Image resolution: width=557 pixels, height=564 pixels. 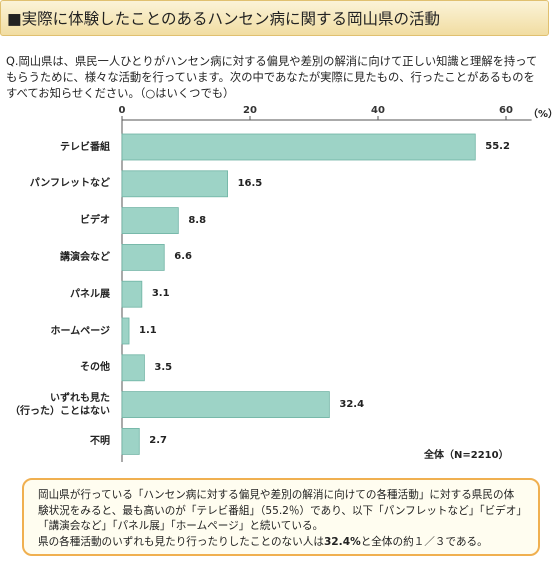 What do you see at coordinates (274, 18) in the screenshot?
I see `header-title: ■実際に体験したことのあるハンセン病に関する岡山県の活動` at bounding box center [274, 18].